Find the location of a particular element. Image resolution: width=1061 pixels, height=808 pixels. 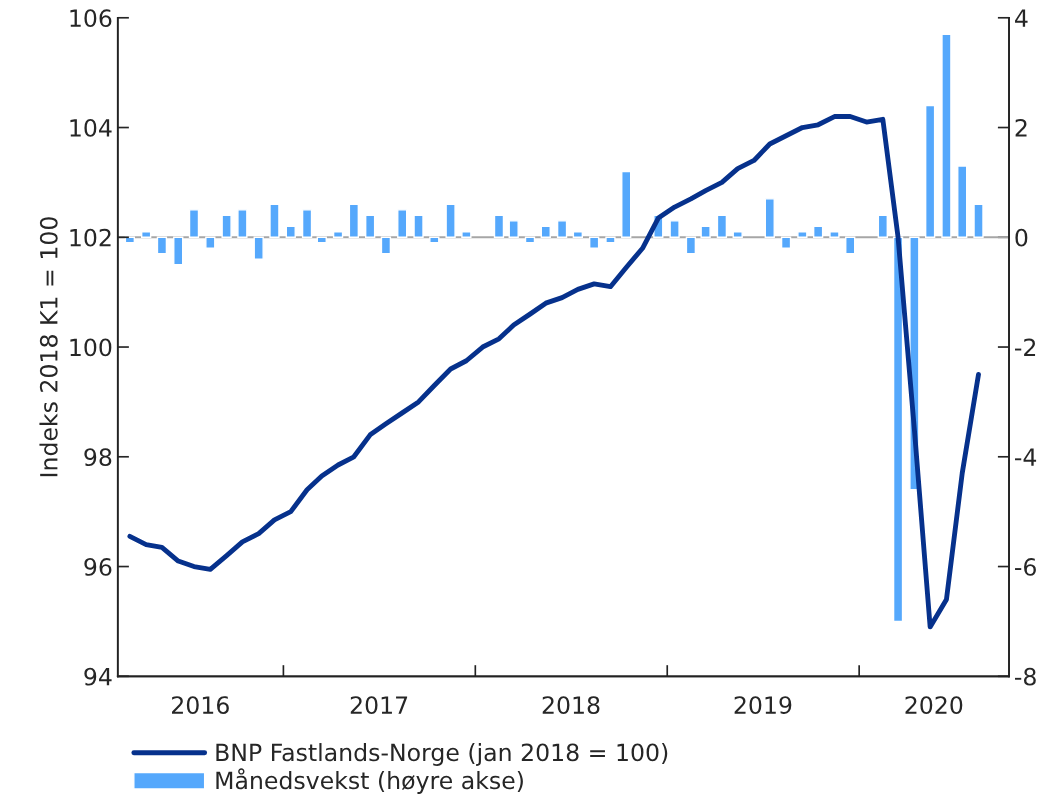

x-tick-label: 2016 is located at coordinates (200, 705).